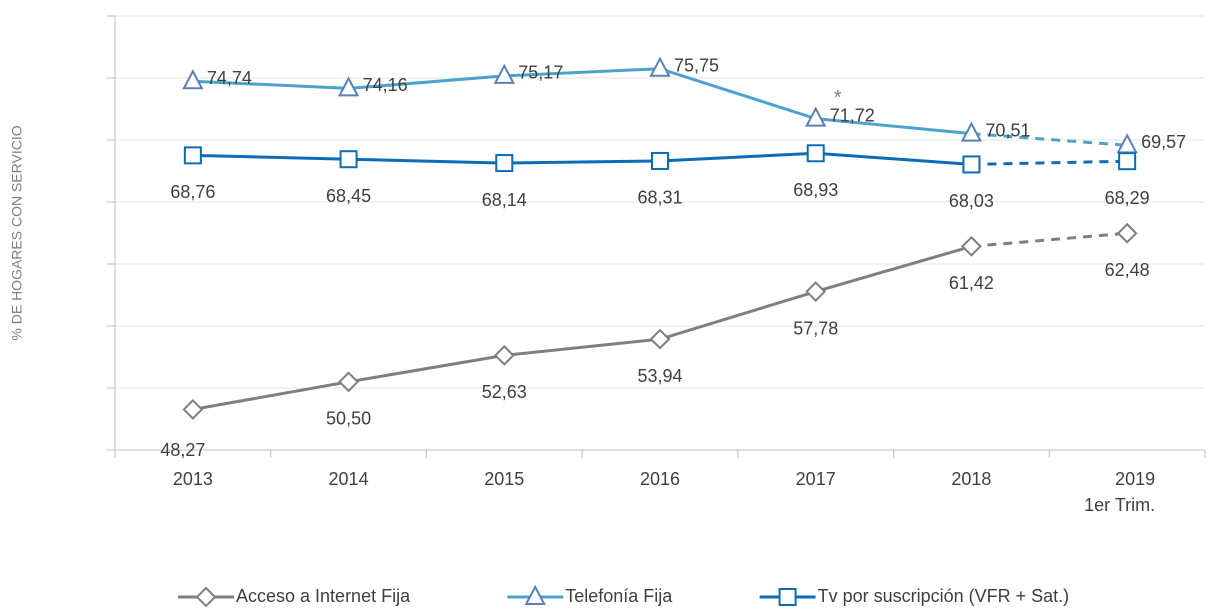  Describe the element at coordinates (385, 85) in the screenshot. I see `data-label: 74,16` at that location.